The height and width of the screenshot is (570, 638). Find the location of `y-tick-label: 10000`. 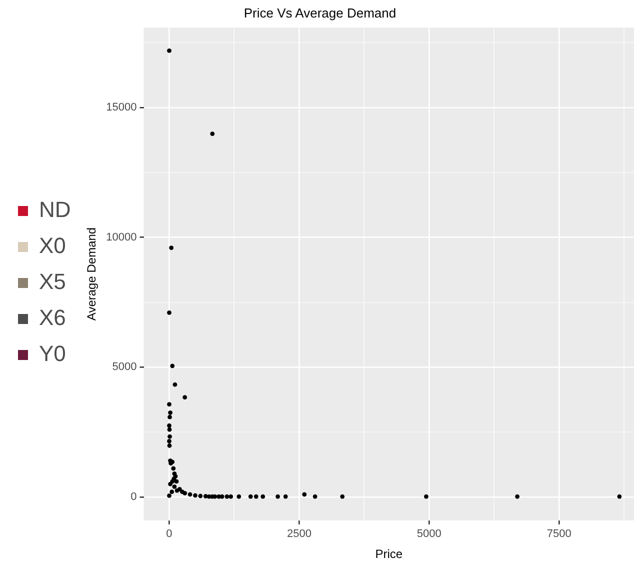

y-tick-label: 10000 is located at coordinates (121, 237).